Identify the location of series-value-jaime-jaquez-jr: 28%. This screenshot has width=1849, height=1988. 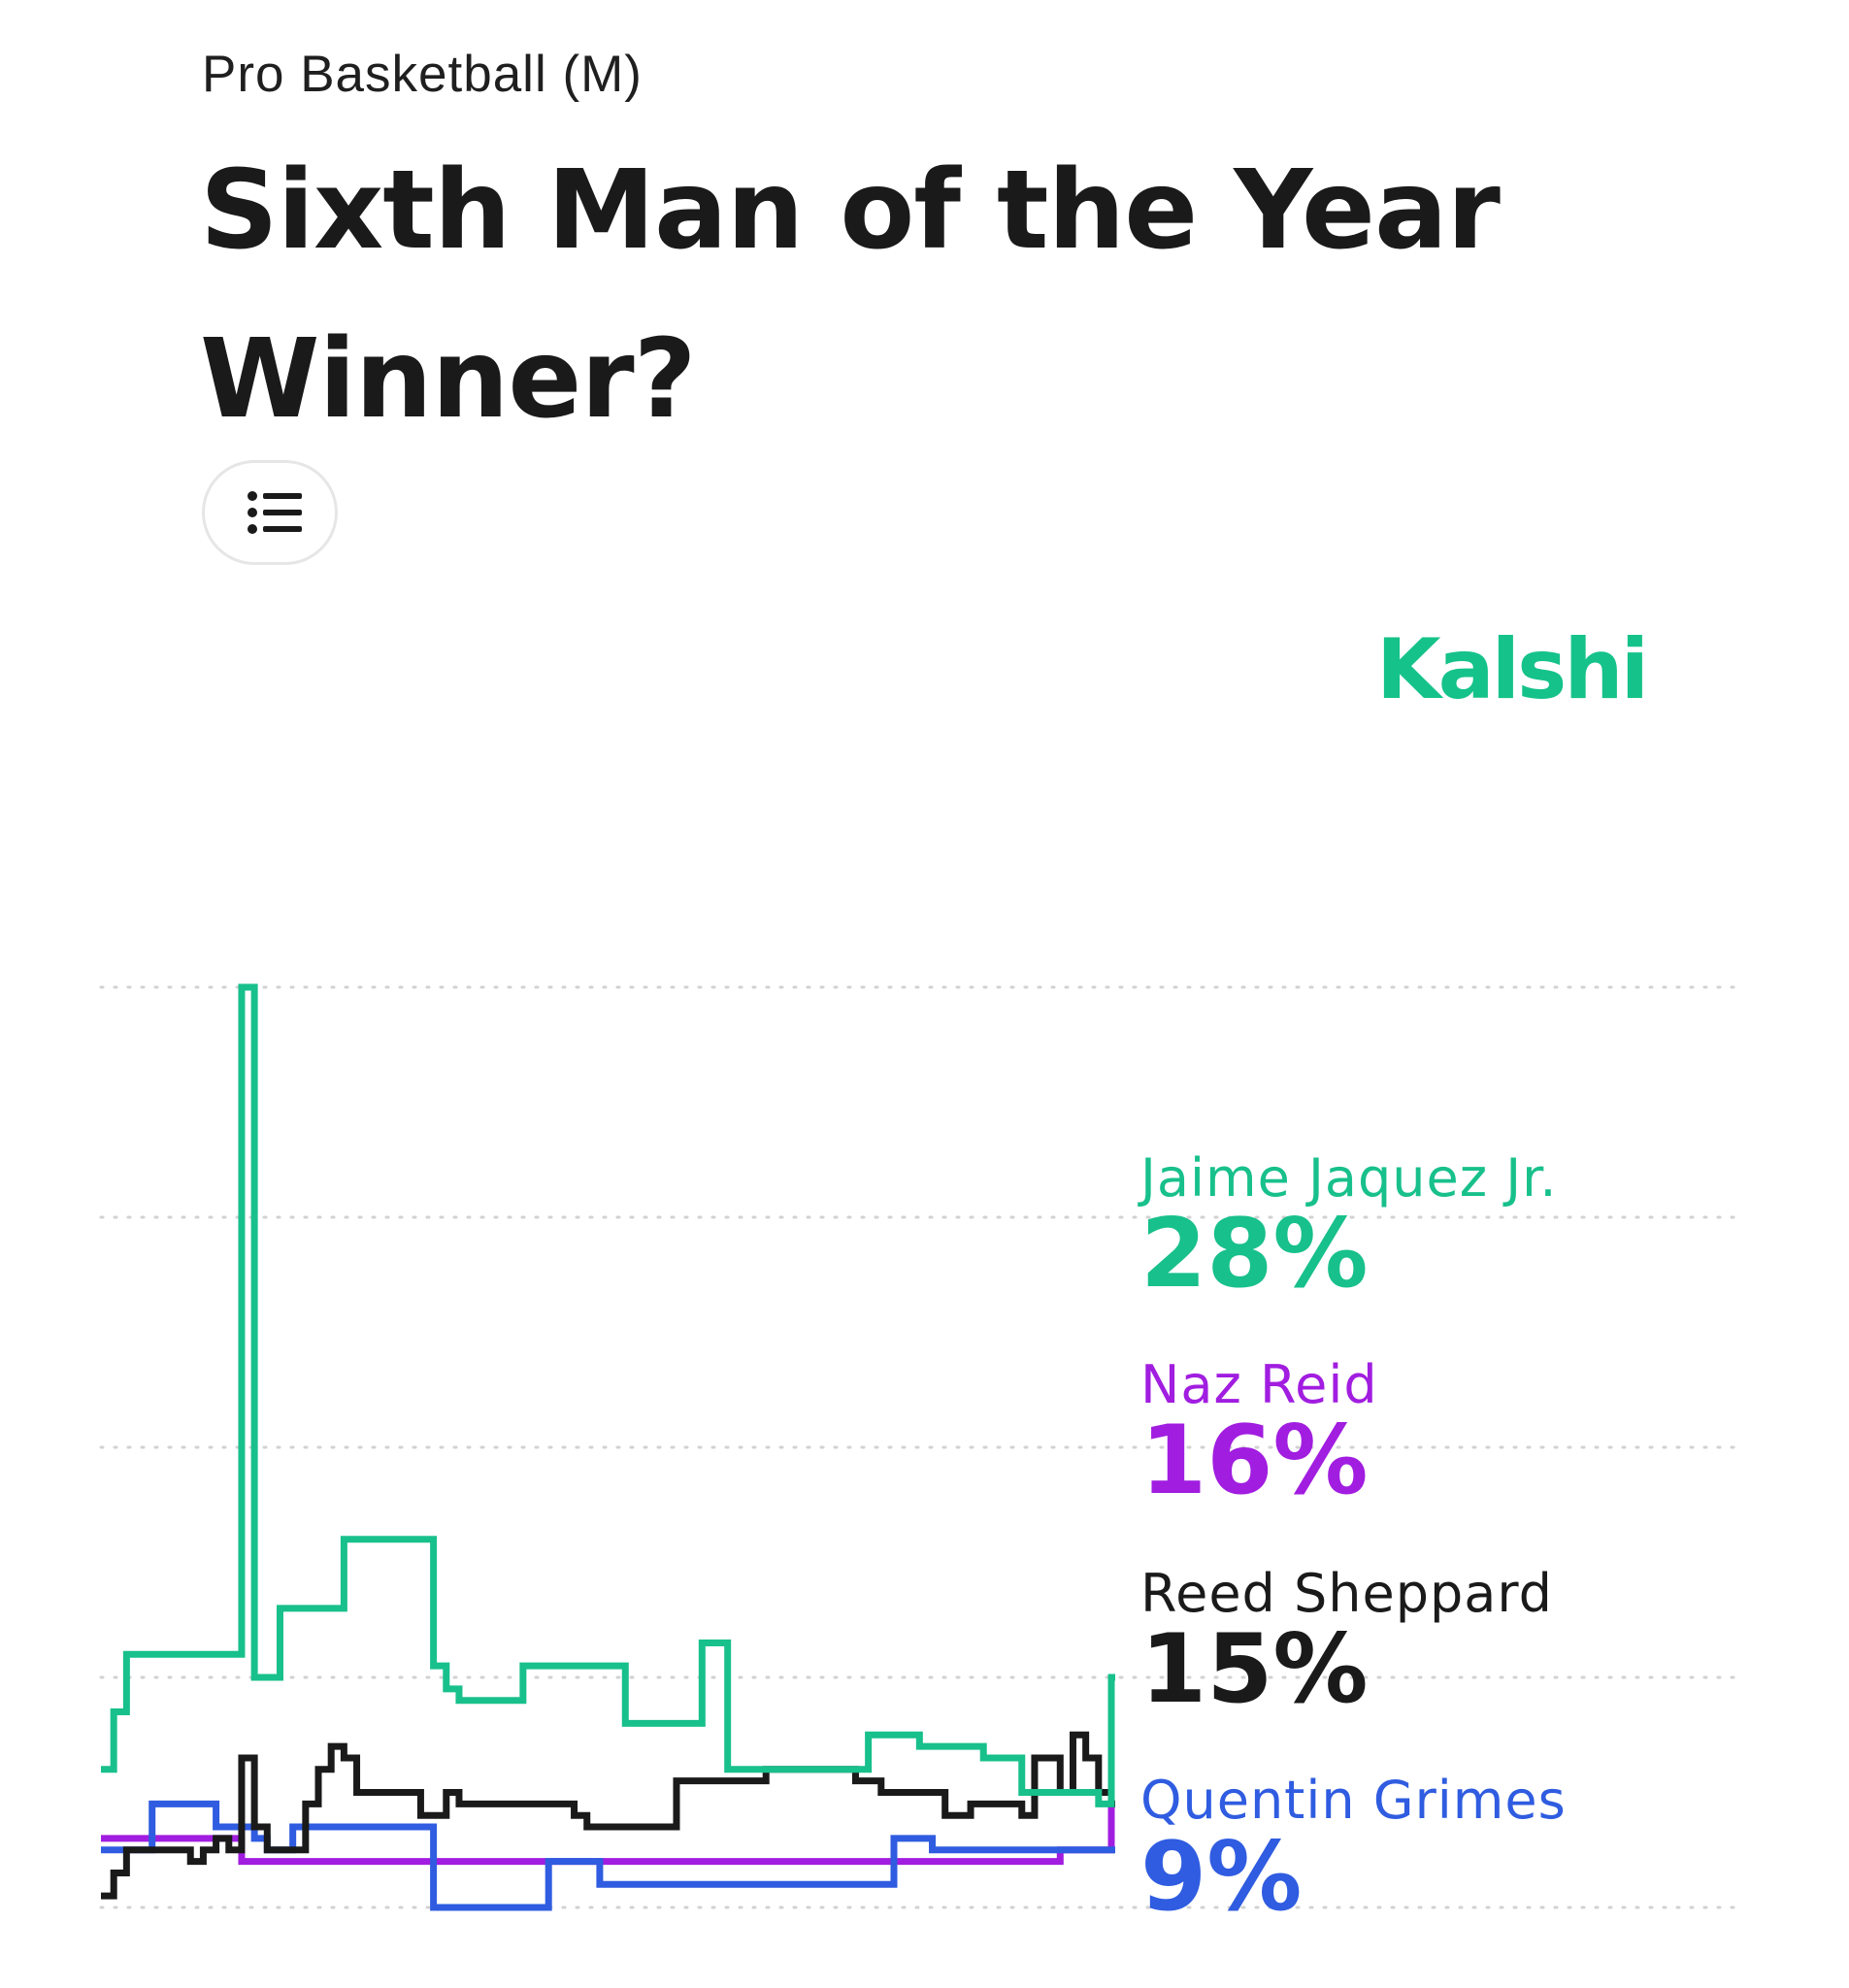
(1255, 1254).